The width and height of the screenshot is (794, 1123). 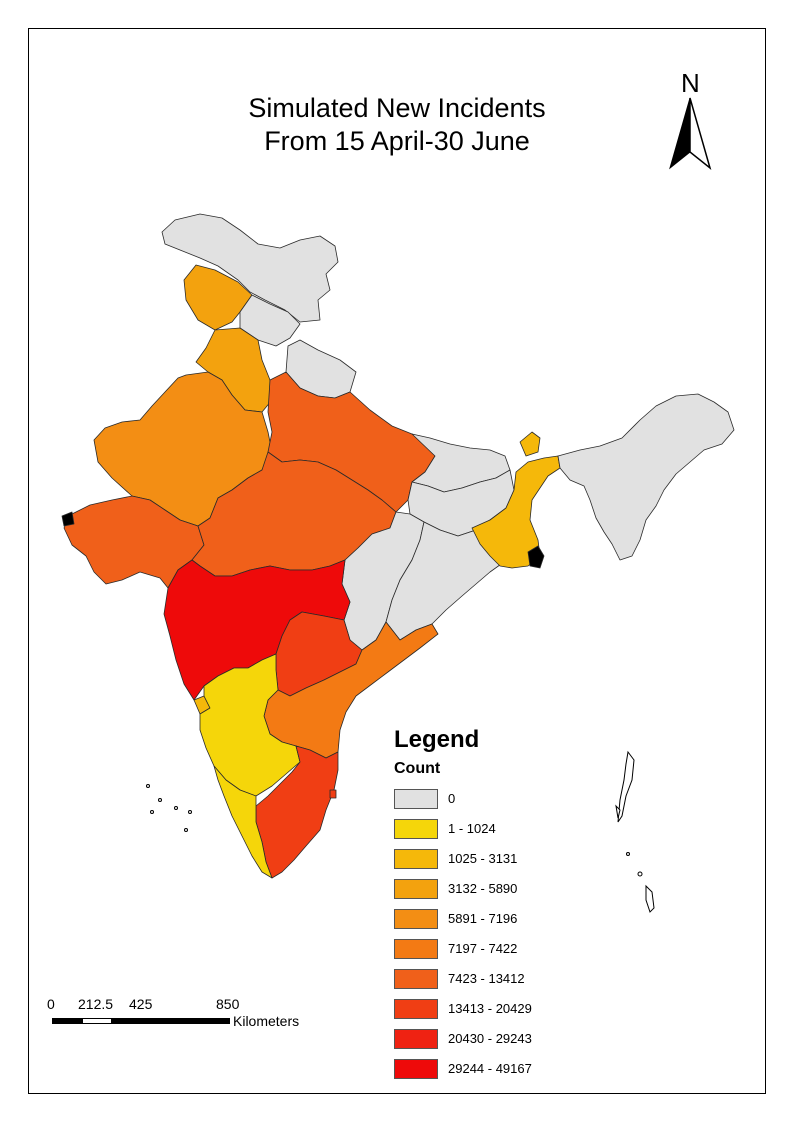 I want to click on region-tamil-nadu, so click(x=297, y=812).